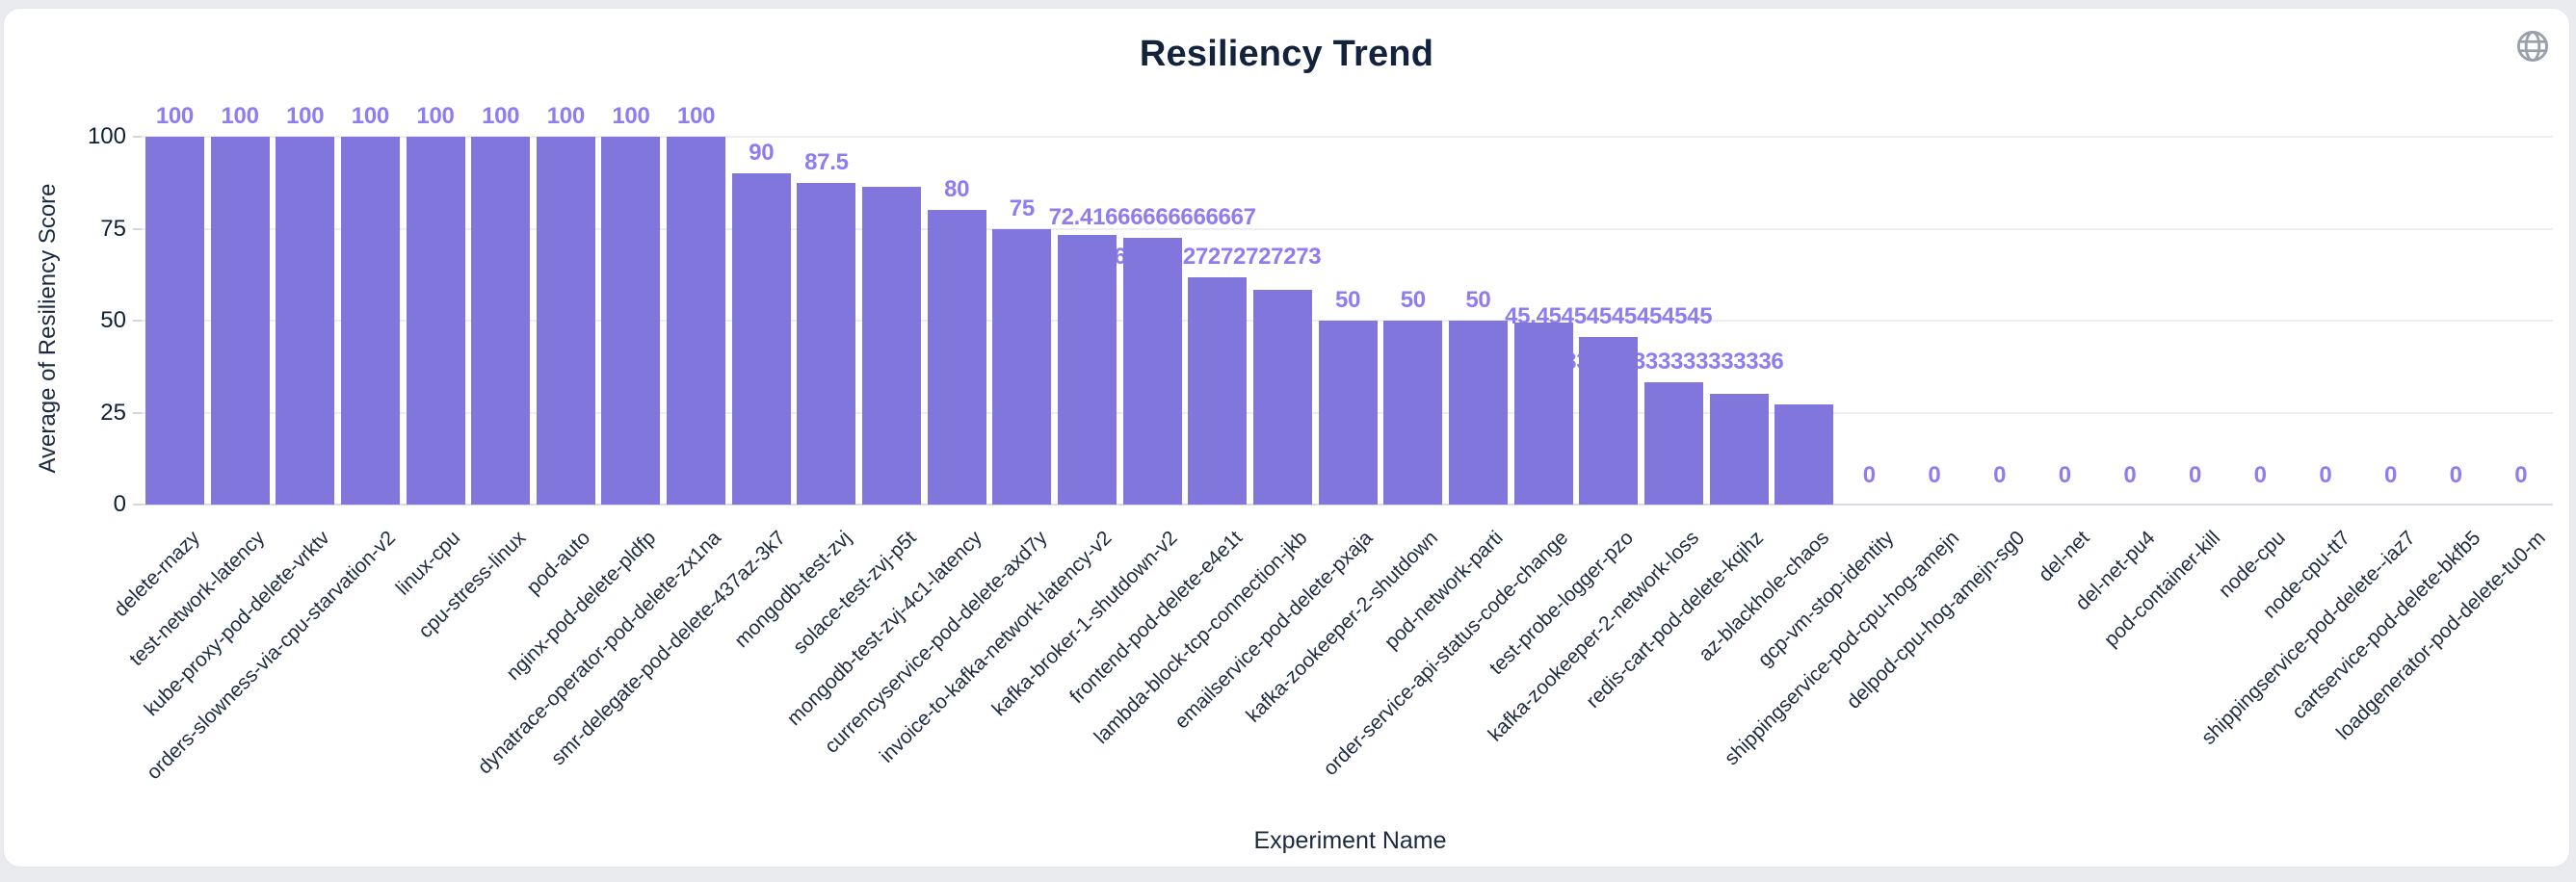 The image size is (2576, 882). Describe the element at coordinates (1152, 217) in the screenshot. I see `bar-value-label: 72.41666666666667` at that location.